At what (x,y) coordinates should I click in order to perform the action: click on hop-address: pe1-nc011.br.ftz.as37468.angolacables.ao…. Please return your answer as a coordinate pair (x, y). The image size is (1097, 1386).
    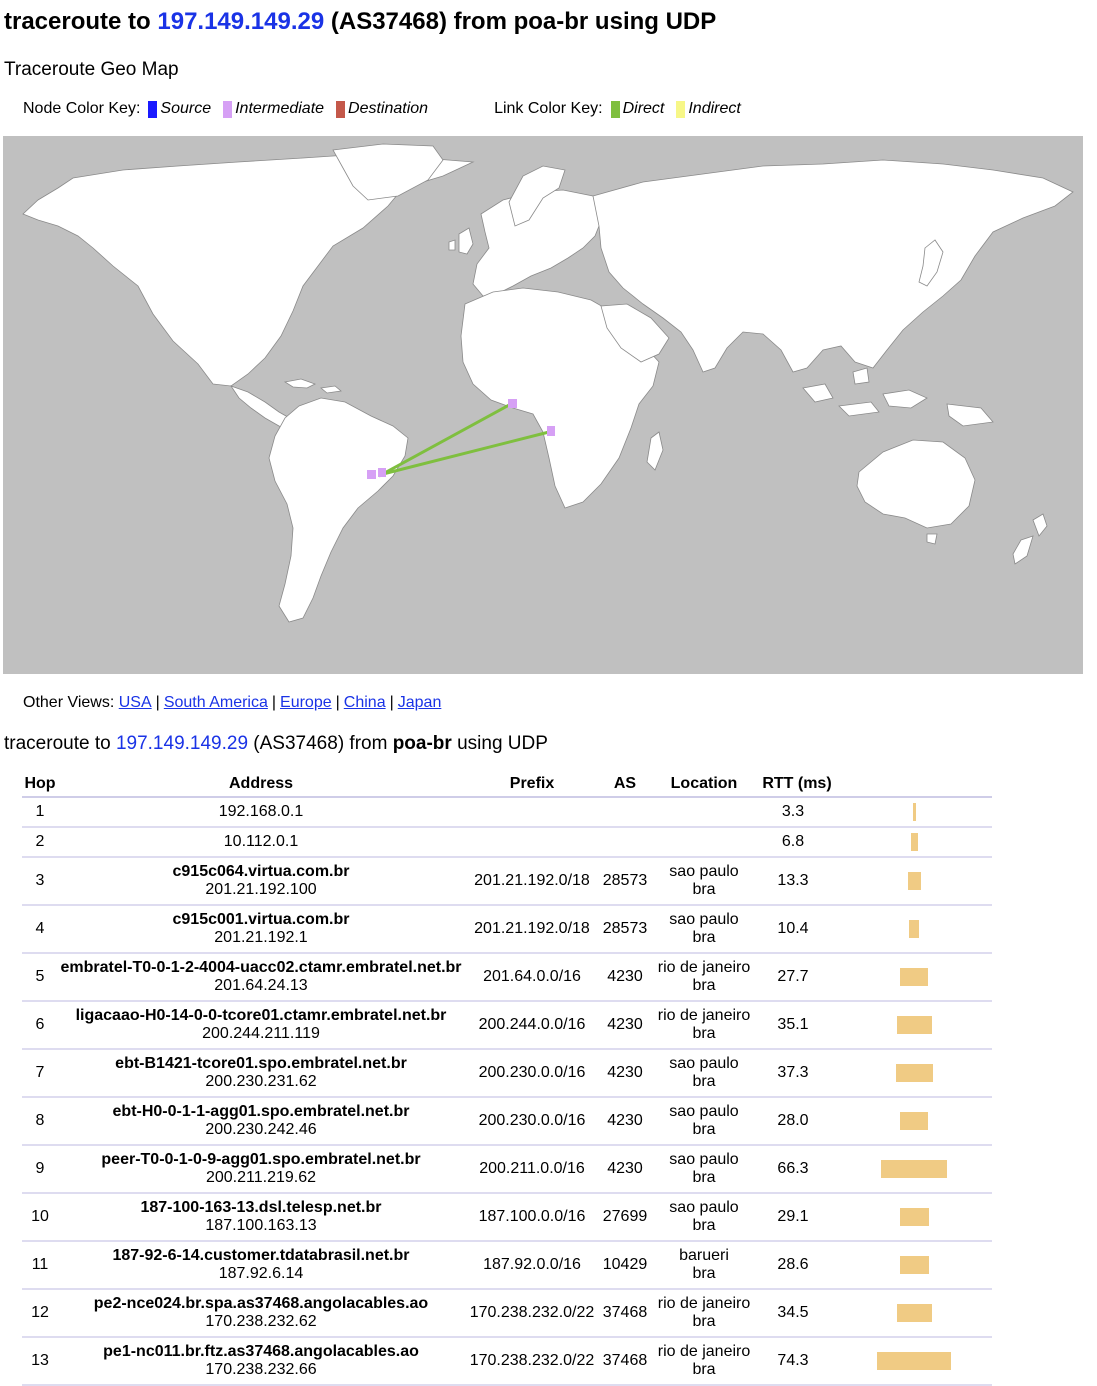
    Looking at the image, I should click on (261, 1361).